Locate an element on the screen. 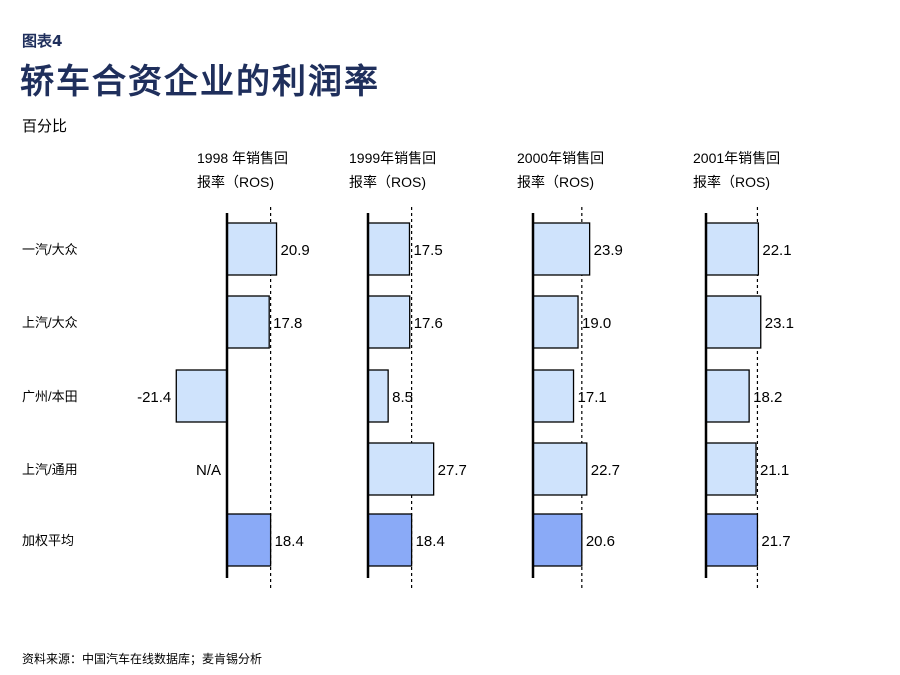  data-label: 8.5 is located at coordinates (402, 397).